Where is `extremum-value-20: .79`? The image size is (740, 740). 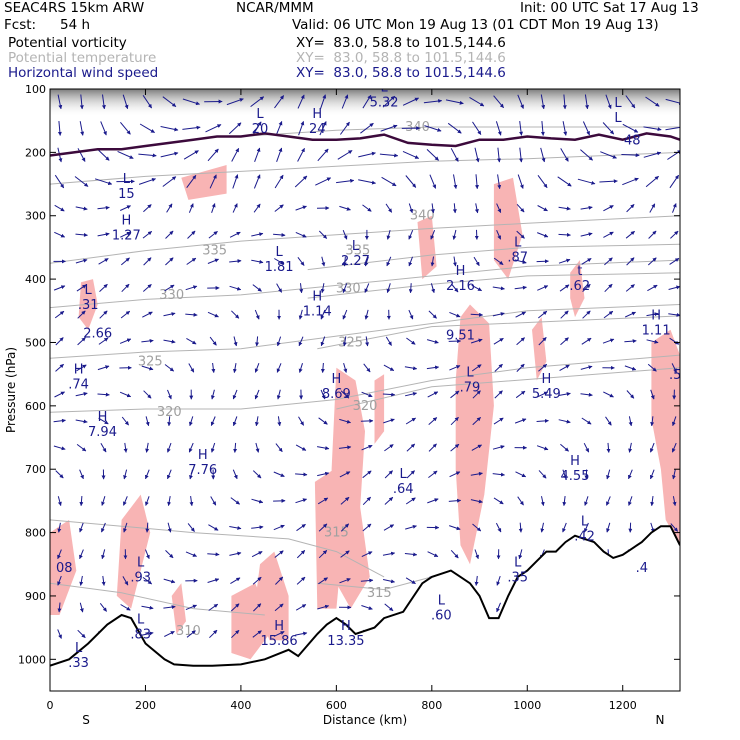 extremum-value-20: .79 is located at coordinates (470, 387).